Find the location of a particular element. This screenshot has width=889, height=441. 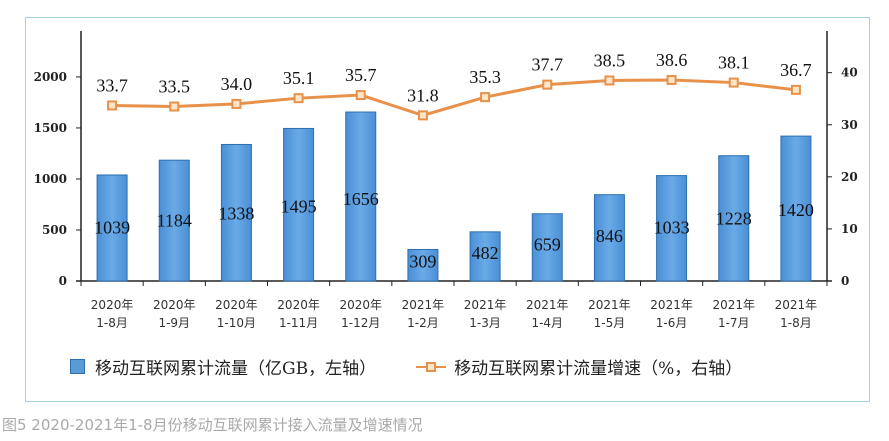

category-label: 1-11月 is located at coordinates (298, 323).